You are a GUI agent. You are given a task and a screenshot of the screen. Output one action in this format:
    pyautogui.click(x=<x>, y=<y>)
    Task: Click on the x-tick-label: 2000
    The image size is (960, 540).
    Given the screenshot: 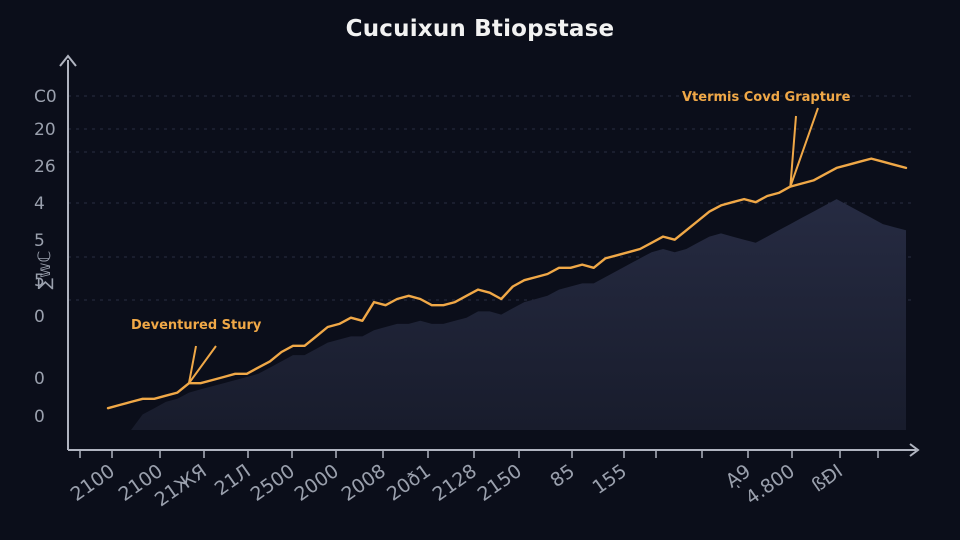 What is the action you would take?
    pyautogui.click(x=317, y=483)
    